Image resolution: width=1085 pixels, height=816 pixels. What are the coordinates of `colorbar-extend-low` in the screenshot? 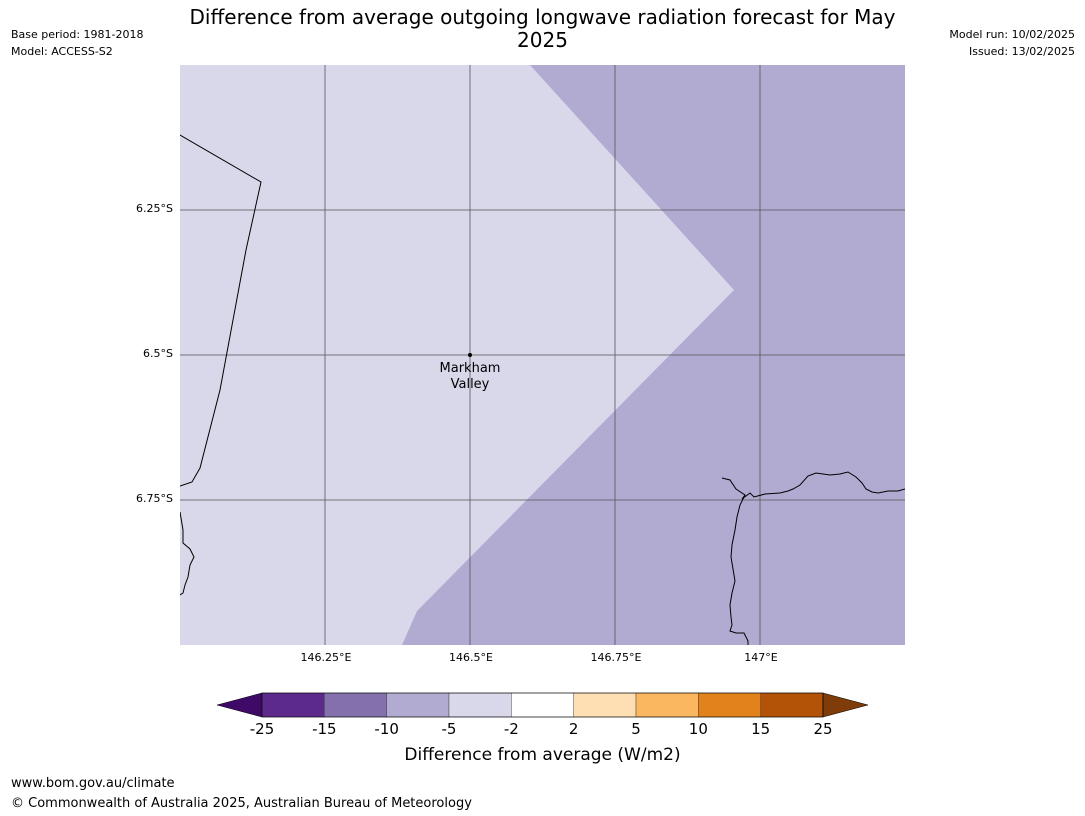 It's located at (239, 705).